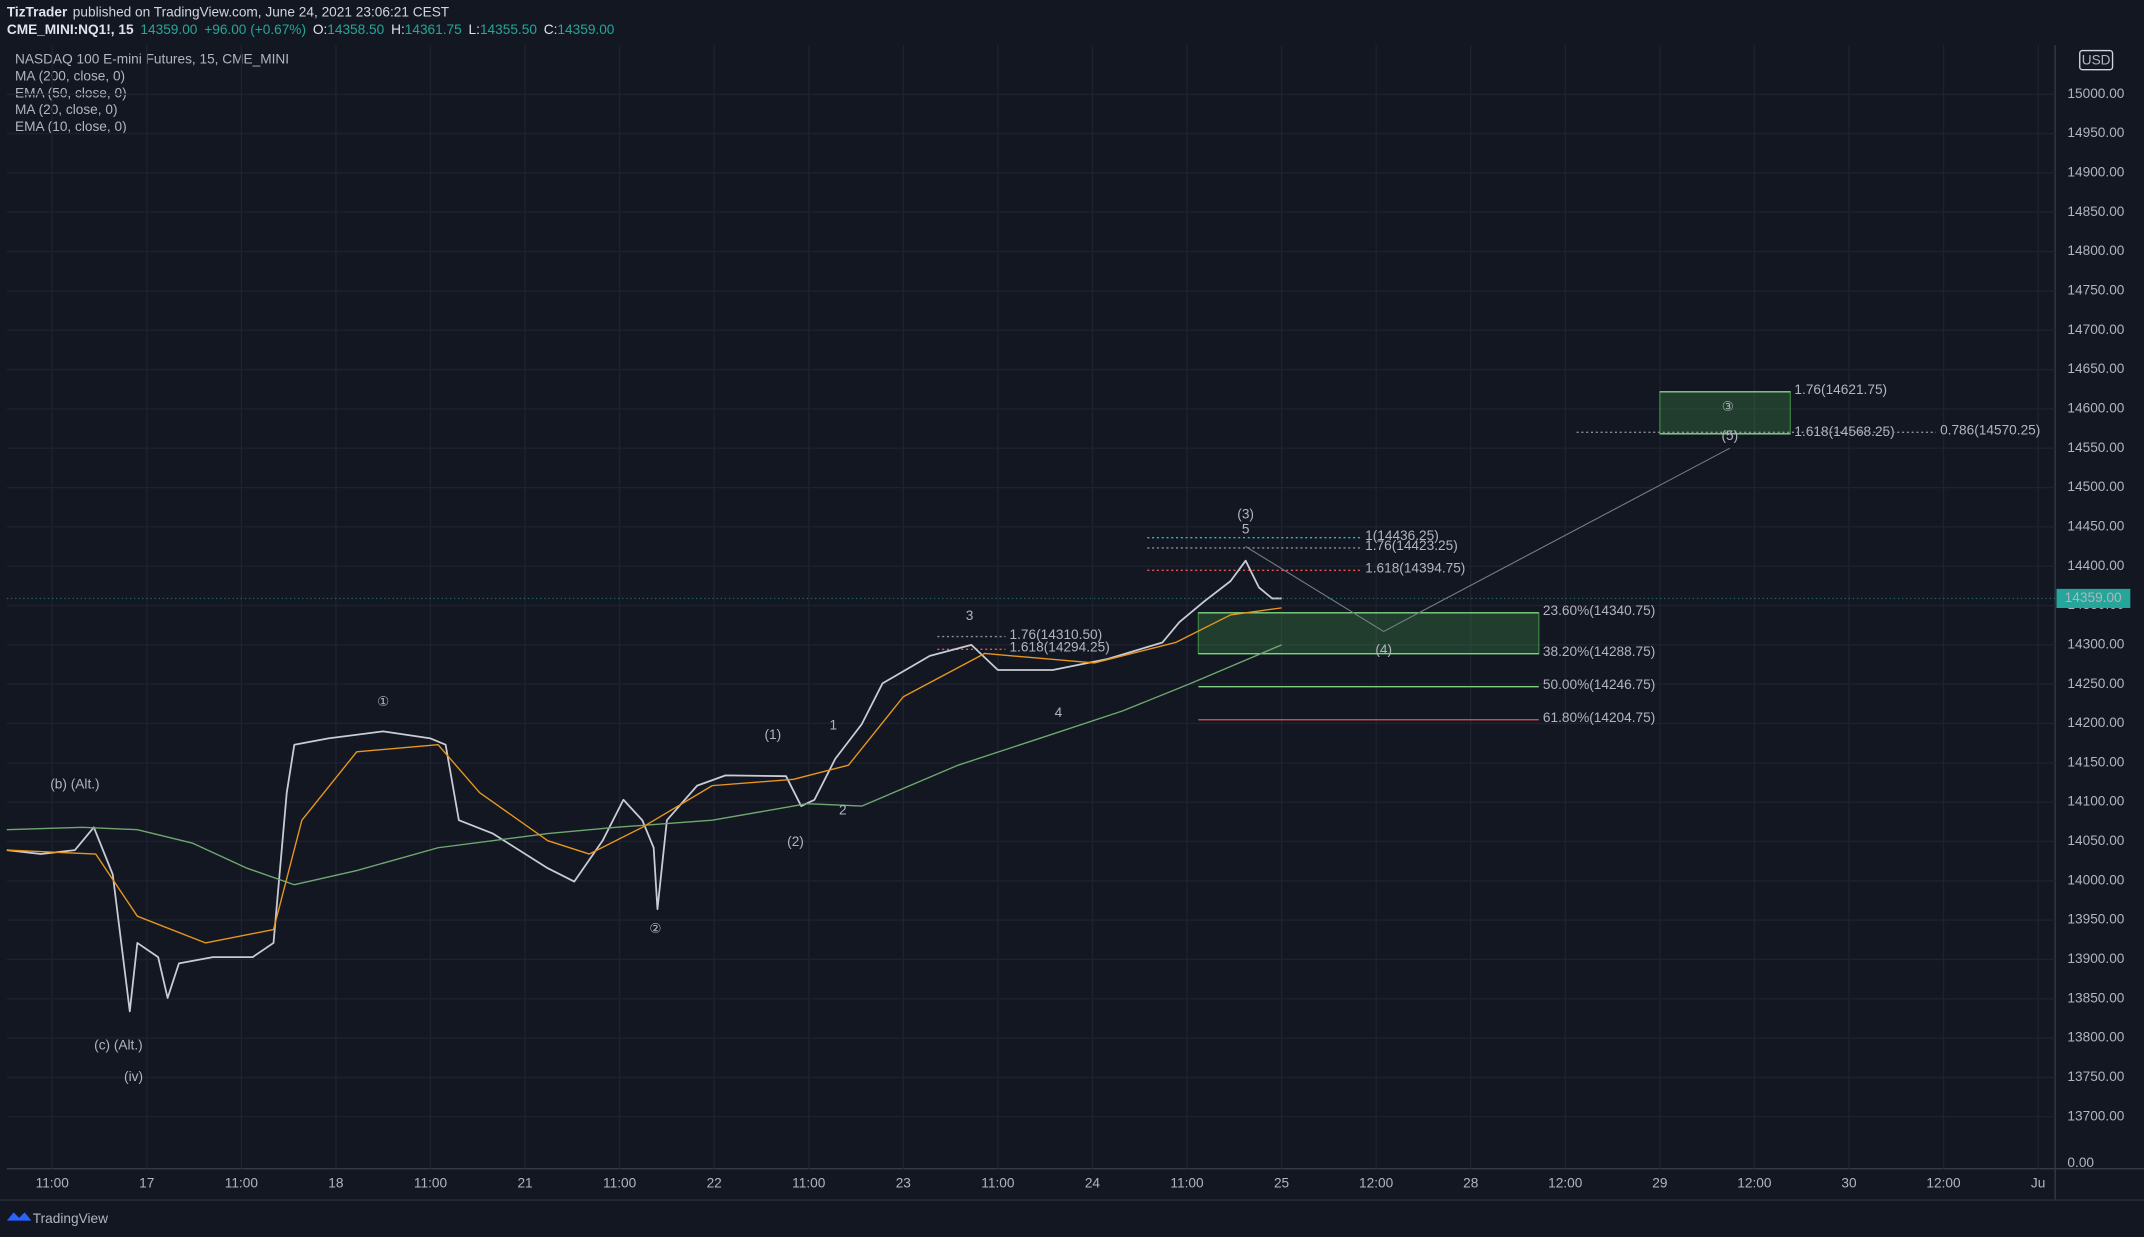 This screenshot has height=1237, width=2144. I want to click on x-tick-label: 29, so click(1659, 1182).